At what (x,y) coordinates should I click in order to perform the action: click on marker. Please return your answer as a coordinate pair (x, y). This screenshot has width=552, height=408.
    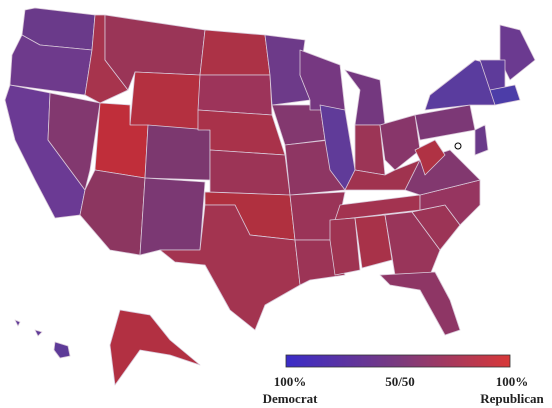
    Looking at the image, I should click on (458, 146).